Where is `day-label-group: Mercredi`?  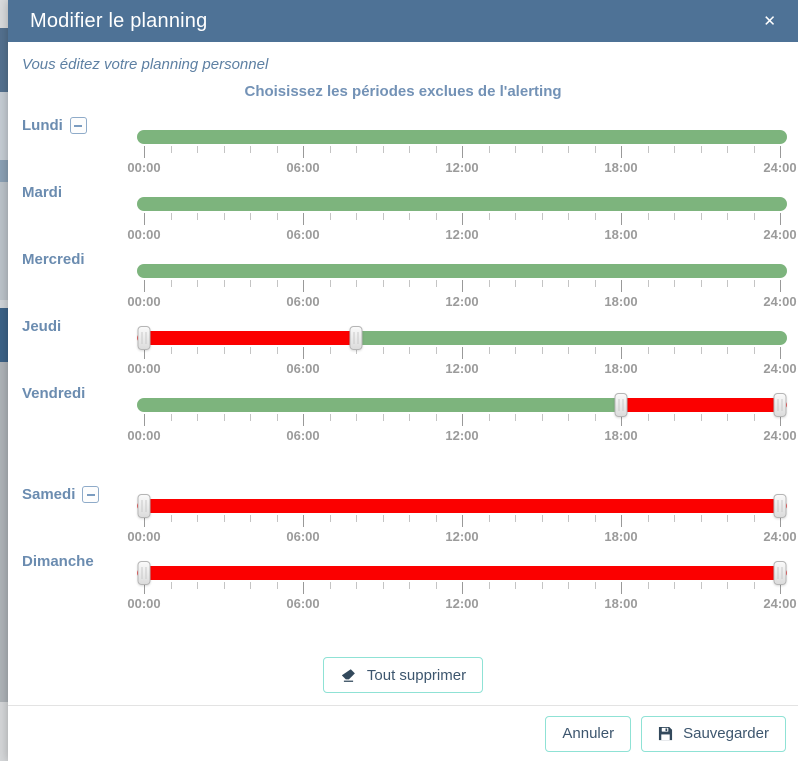 day-label-group: Mercredi is located at coordinates (53, 259).